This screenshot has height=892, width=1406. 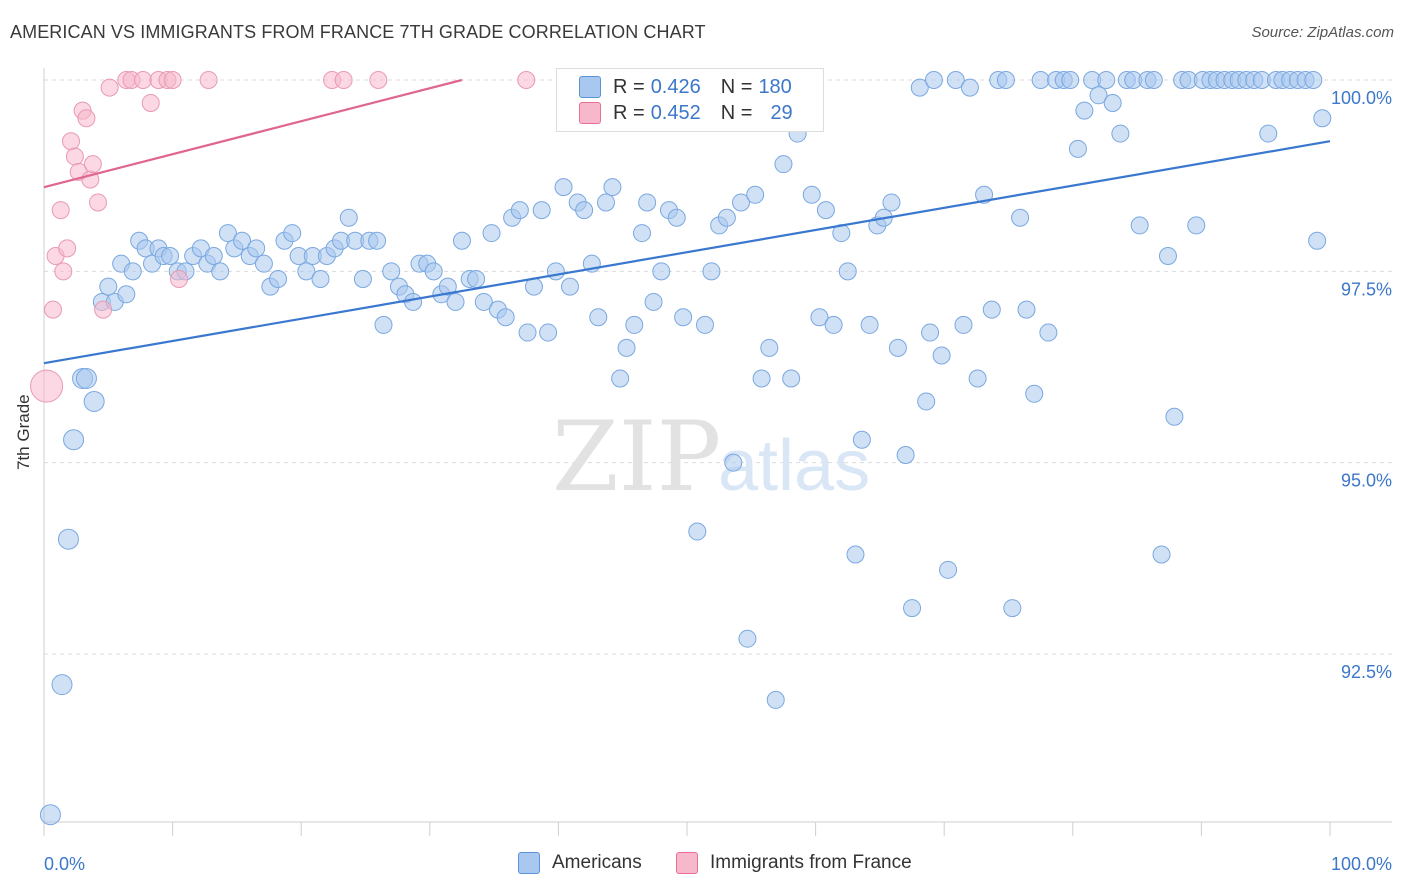 What do you see at coordinates (529, 863) in the screenshot?
I see `legend-swatch-americans` at bounding box center [529, 863].